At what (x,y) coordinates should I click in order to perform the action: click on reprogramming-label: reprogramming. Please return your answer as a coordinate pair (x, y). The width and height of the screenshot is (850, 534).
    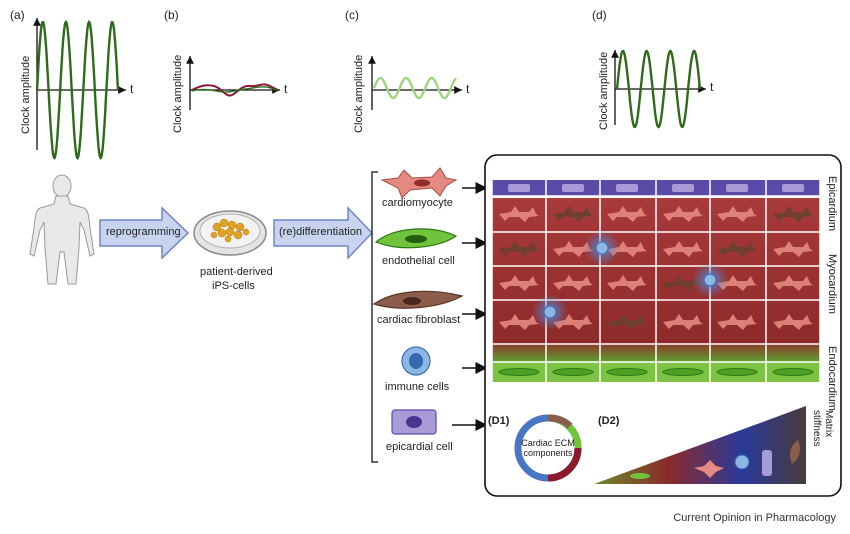
    Looking at the image, I should click on (143, 232).